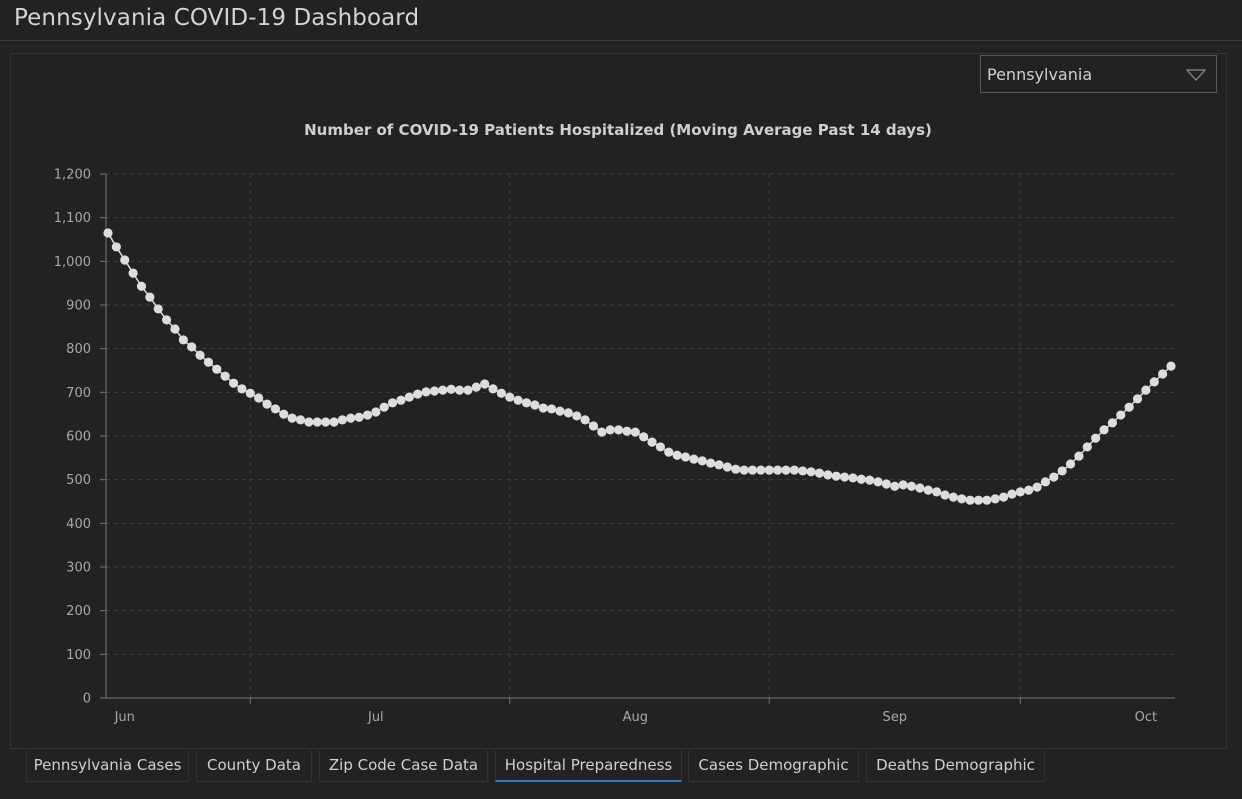 This screenshot has width=1242, height=799. I want to click on tab-label: Zip Code Case Data, so click(403, 765).